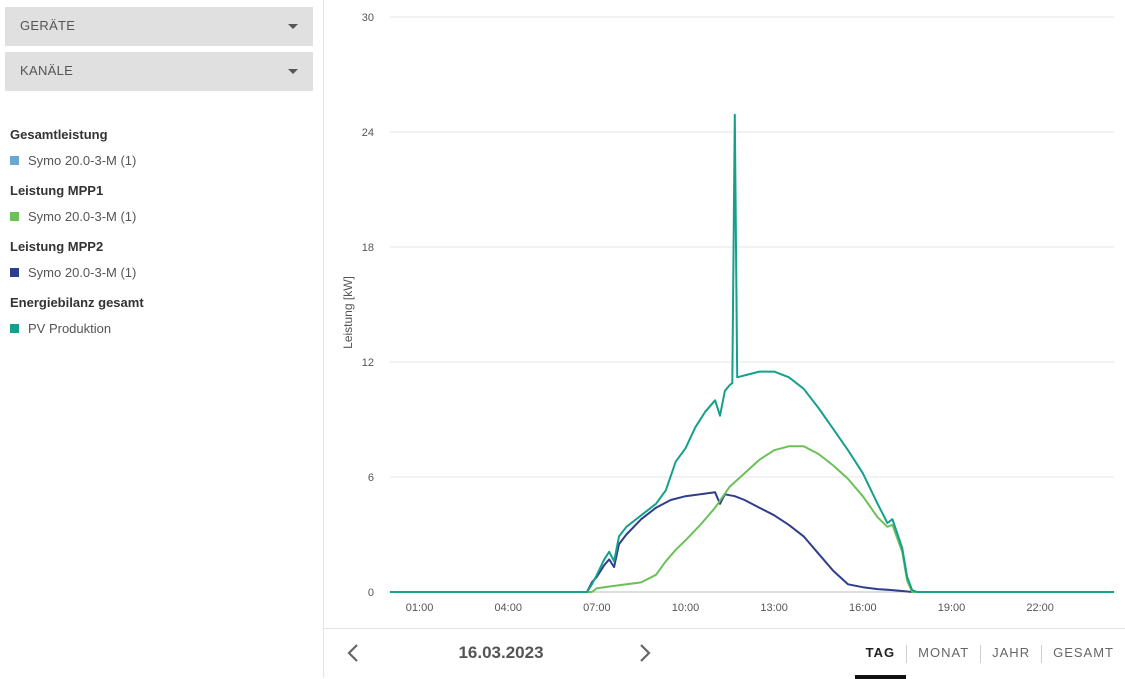 This screenshot has height=679, width=1125. I want to click on series-line-leistung-mpp1, so click(752, 519).